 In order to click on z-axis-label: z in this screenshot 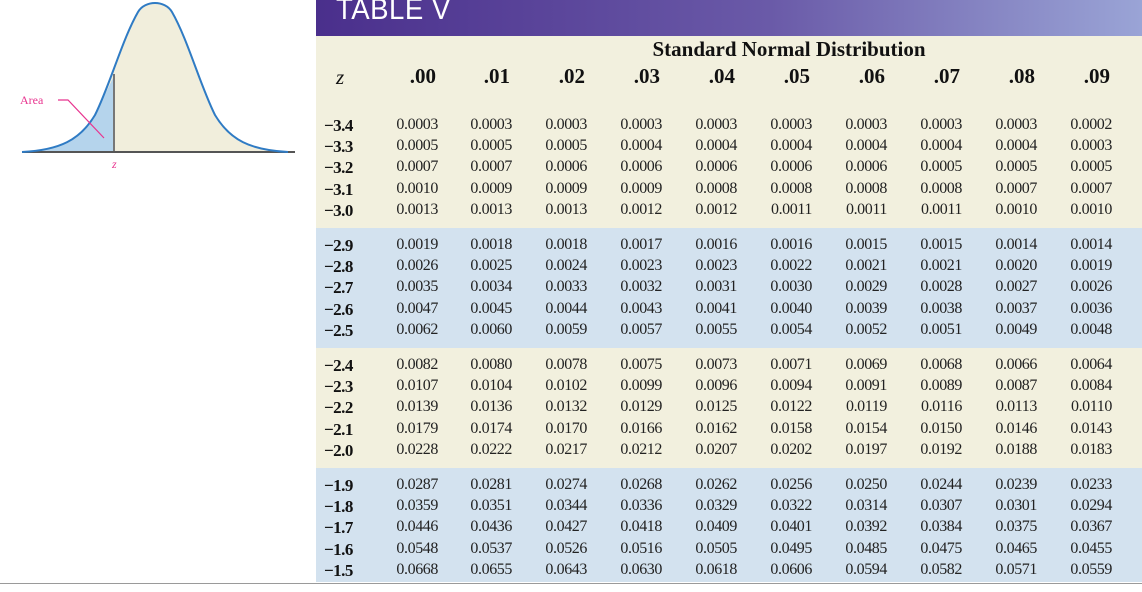, I will do `click(114, 164)`.